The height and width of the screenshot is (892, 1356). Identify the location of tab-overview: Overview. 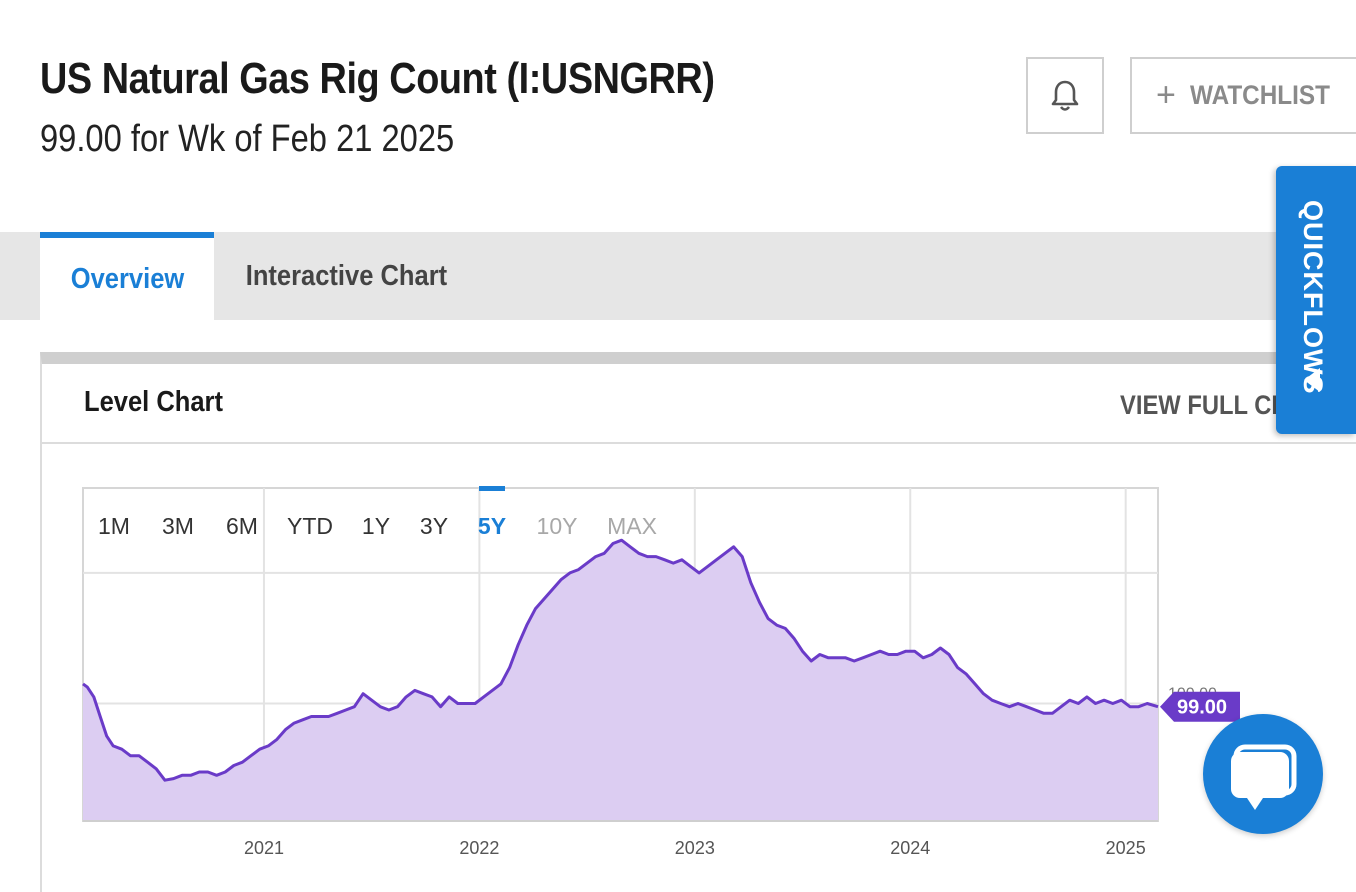
(127, 276).